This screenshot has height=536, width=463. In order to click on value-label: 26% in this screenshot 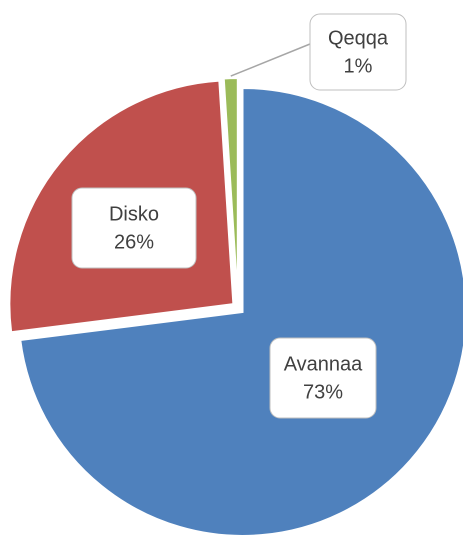, I will do `click(134, 242)`.